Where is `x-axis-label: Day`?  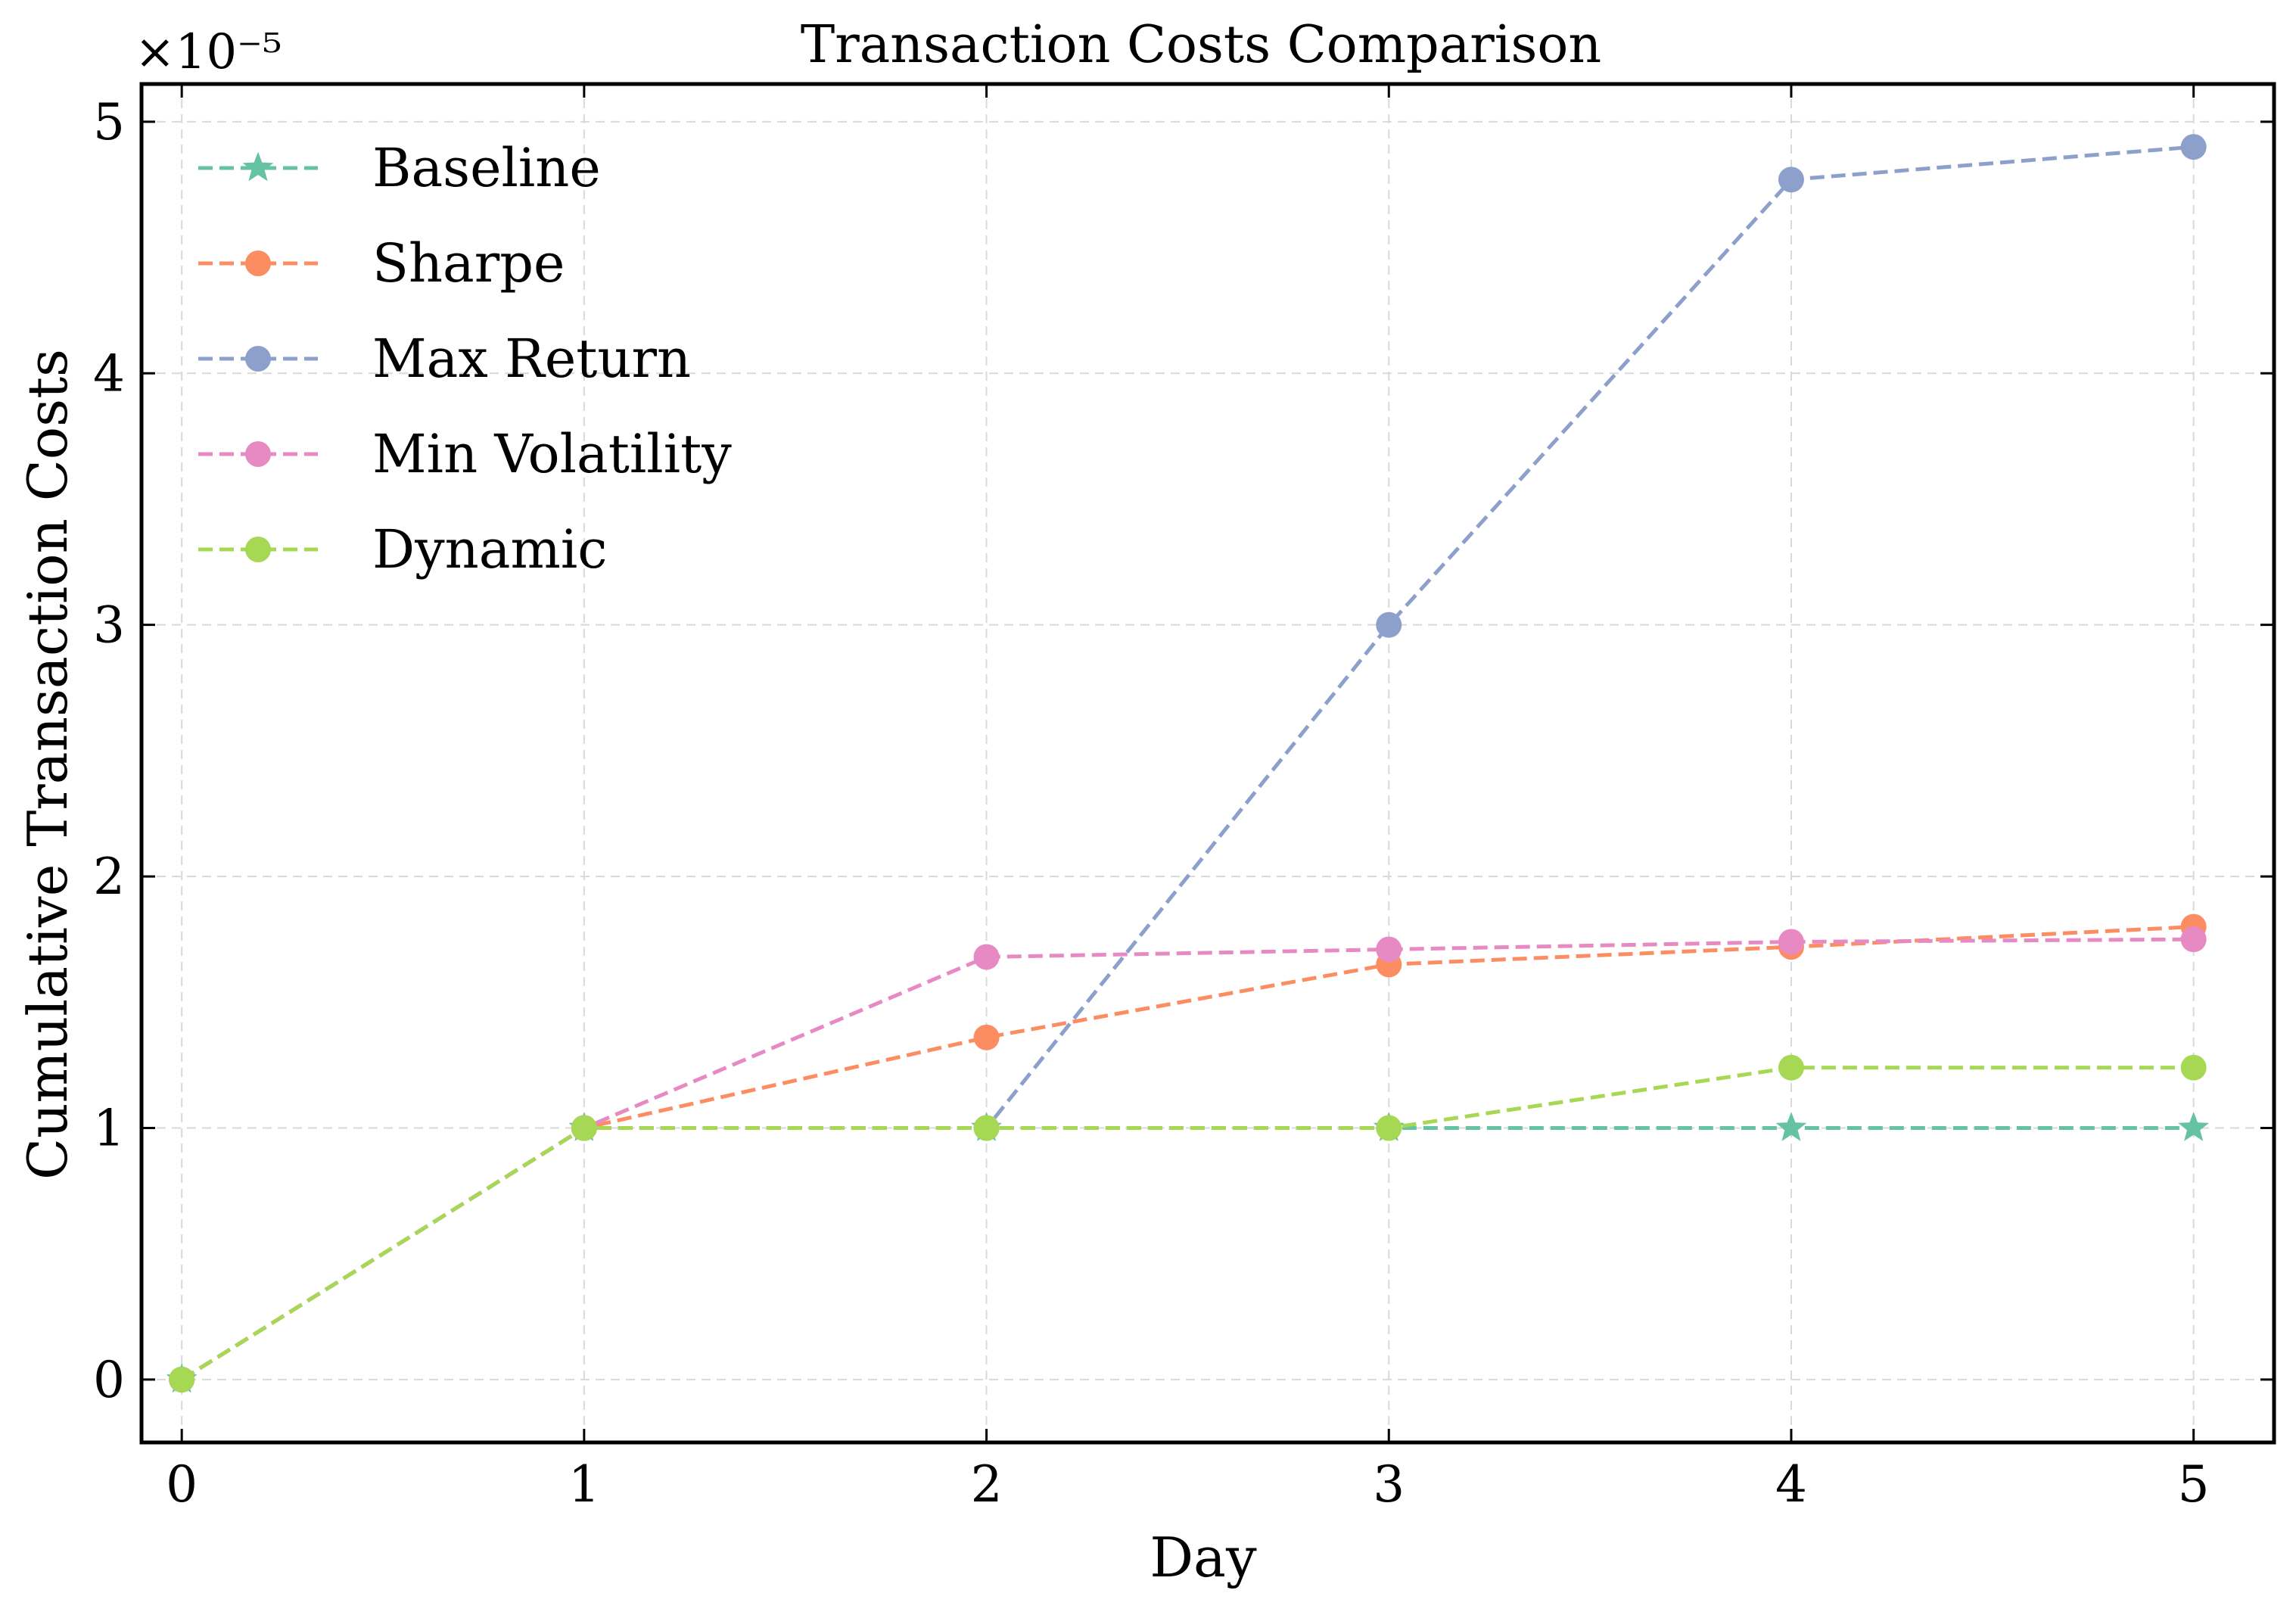
x-axis-label: Day is located at coordinates (1204, 1557).